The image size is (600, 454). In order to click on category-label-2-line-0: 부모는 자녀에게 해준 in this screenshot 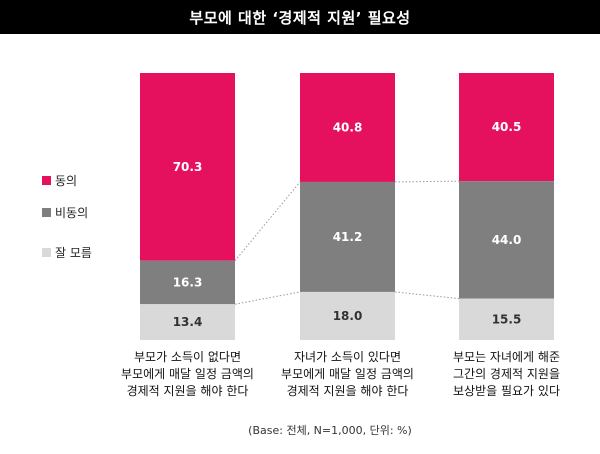, I will do `click(506, 357)`.